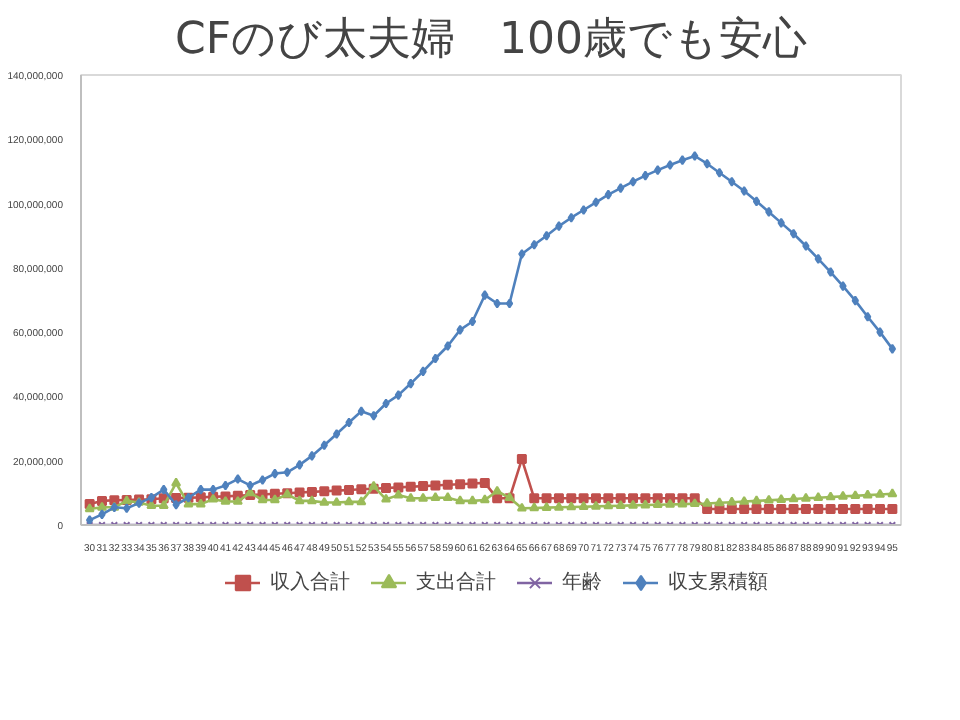 The image size is (960, 720). Describe the element at coordinates (491, 40) in the screenshot. I see `chart-title: CFのび太夫婦 100歳でも安心` at that location.